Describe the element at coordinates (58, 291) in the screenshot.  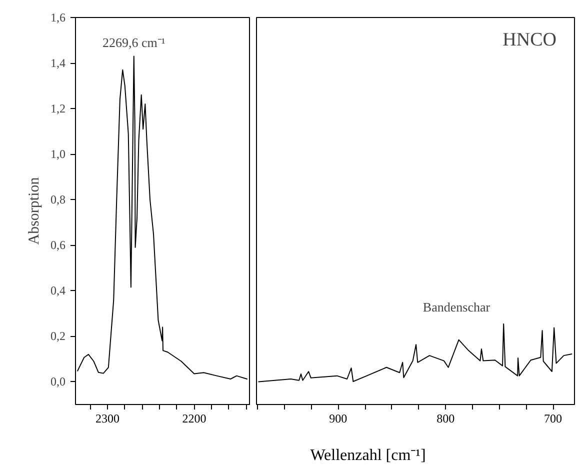
I see `y-tick-label: 0,4` at that location.